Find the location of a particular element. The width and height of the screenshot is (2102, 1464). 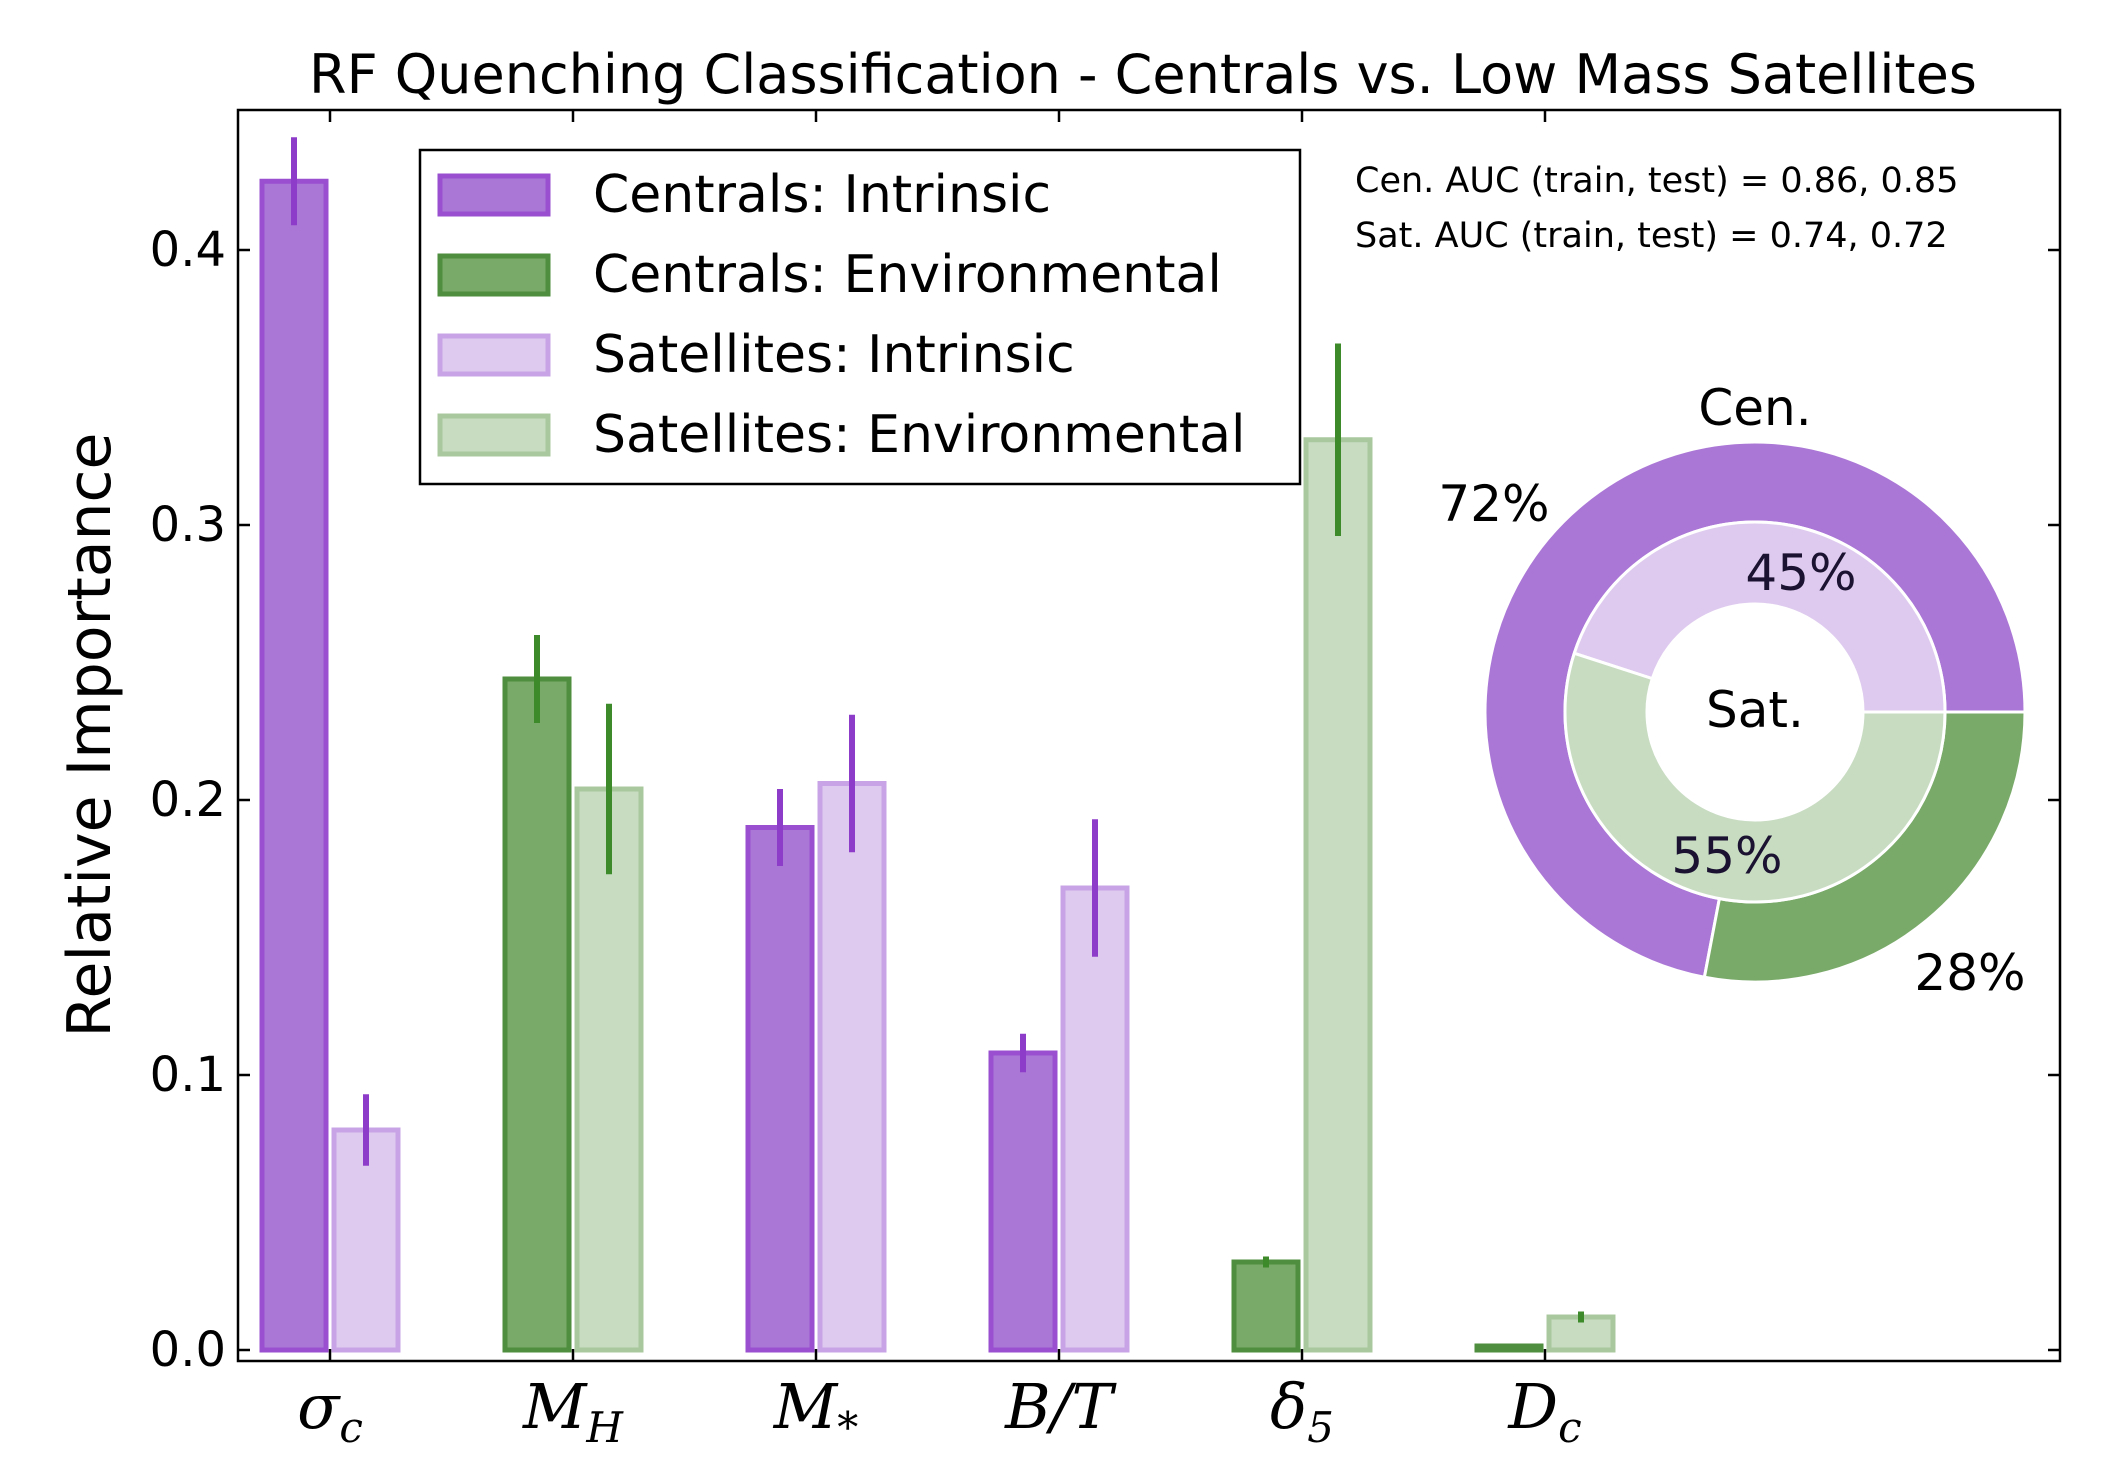

donut-outer-name: Cen. is located at coordinates (1754, 408).